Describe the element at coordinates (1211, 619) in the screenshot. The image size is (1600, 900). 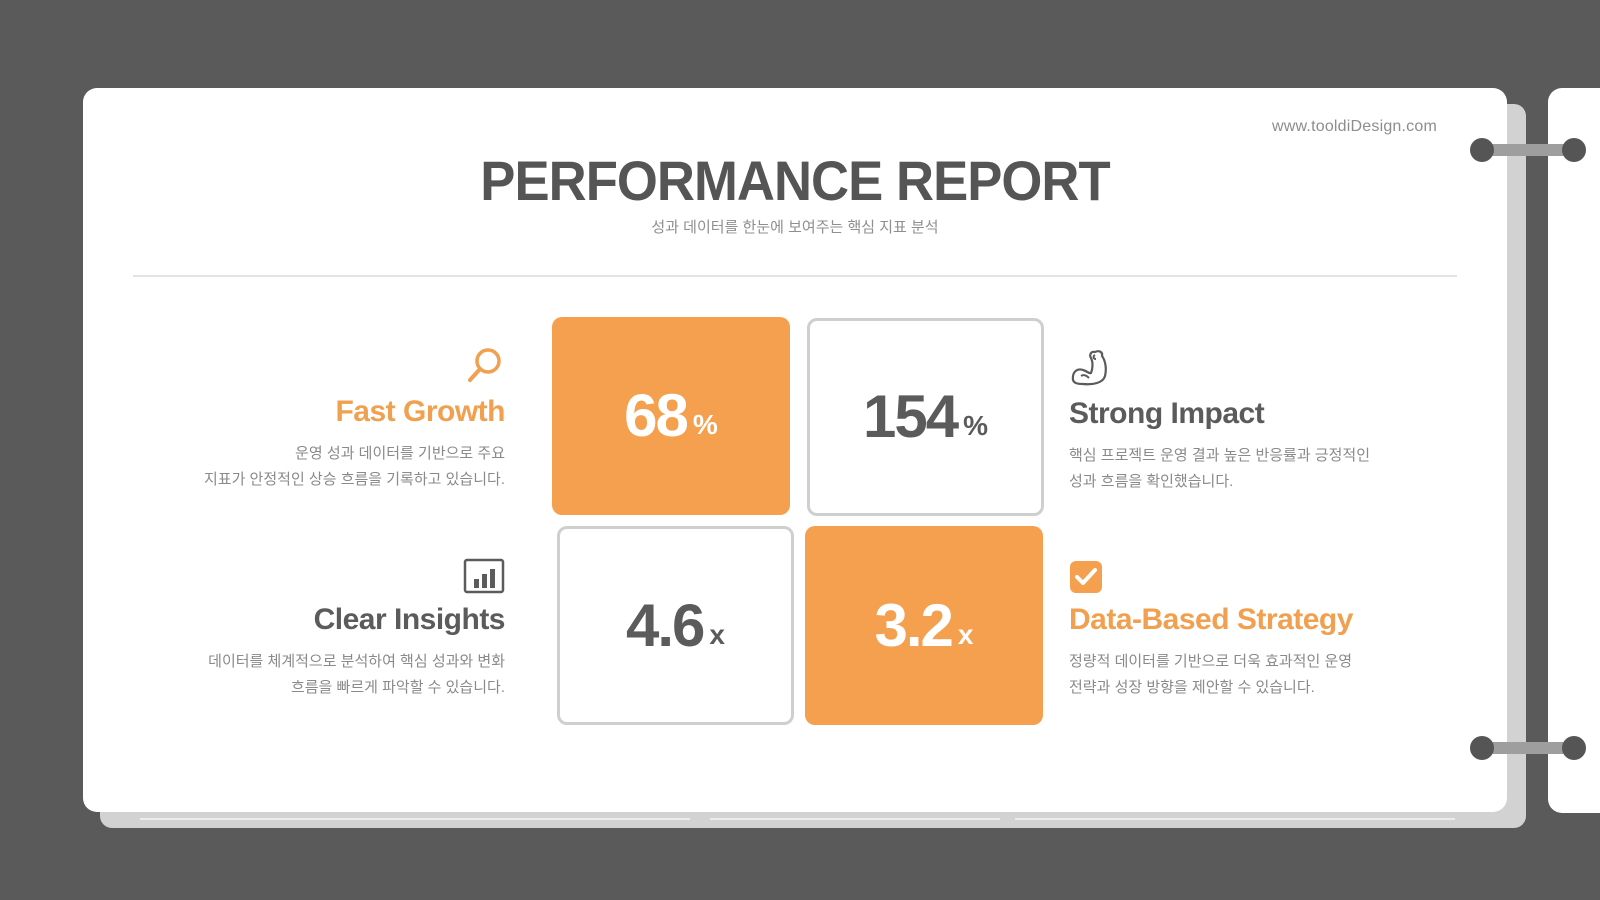
I see `feature-title: Data-Based Strategy` at that location.